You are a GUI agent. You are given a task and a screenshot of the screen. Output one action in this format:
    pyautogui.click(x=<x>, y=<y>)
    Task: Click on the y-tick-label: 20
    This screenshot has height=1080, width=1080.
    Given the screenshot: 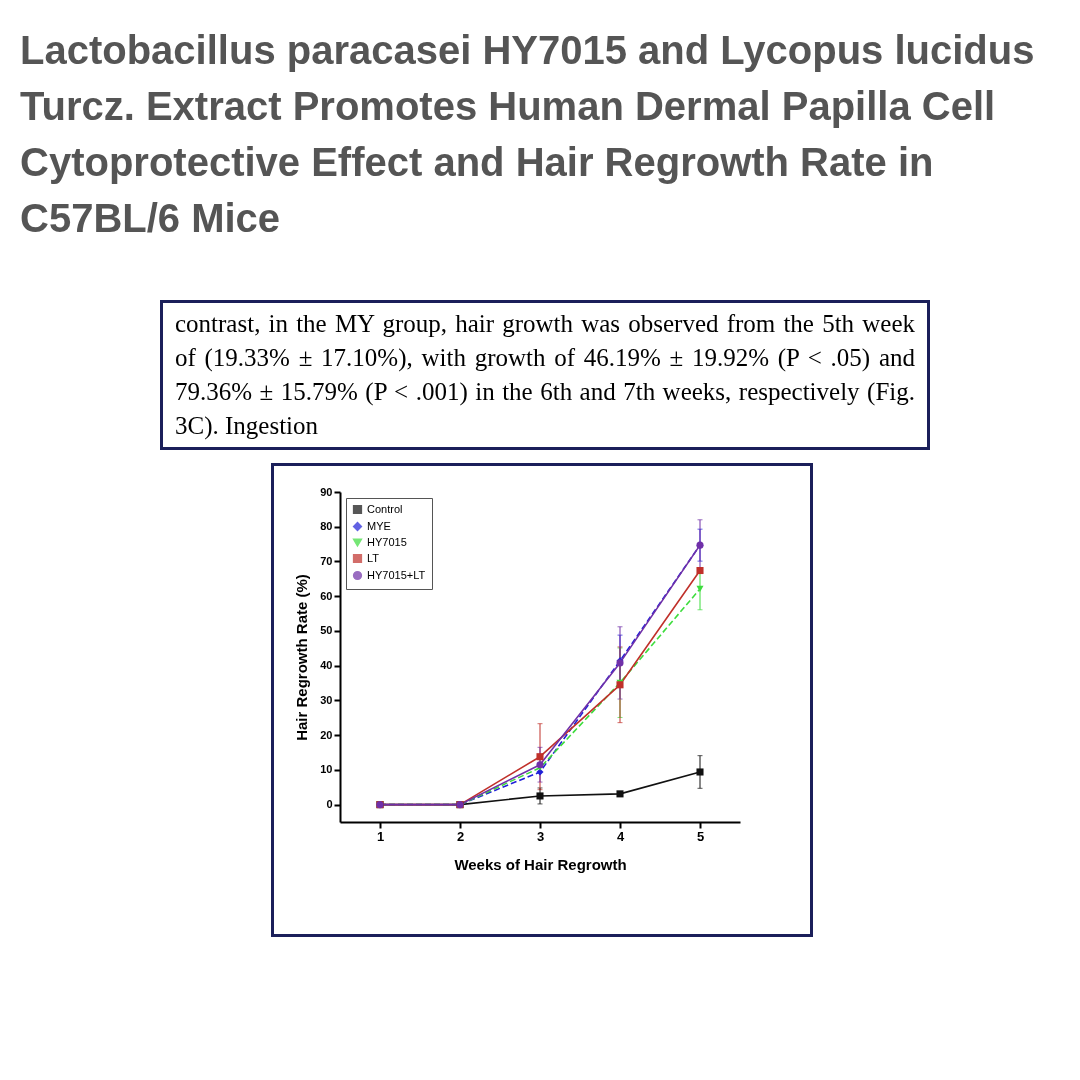 What is the action you would take?
    pyautogui.click(x=326, y=734)
    